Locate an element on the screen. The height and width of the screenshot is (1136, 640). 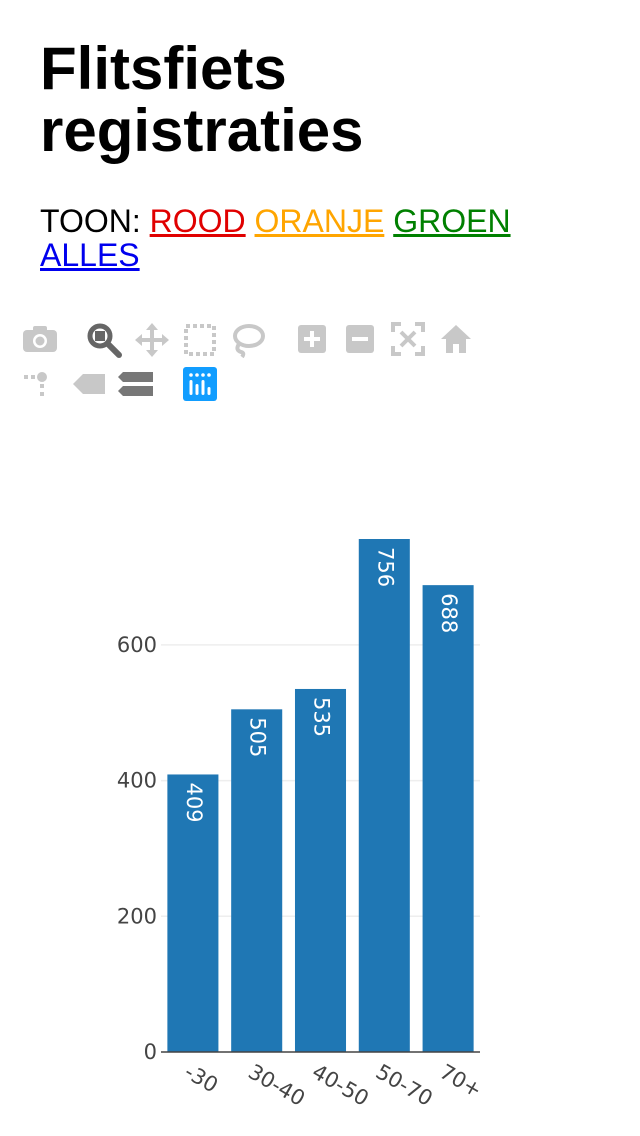
filter-link-rood: ROOD is located at coordinates (197, 221).